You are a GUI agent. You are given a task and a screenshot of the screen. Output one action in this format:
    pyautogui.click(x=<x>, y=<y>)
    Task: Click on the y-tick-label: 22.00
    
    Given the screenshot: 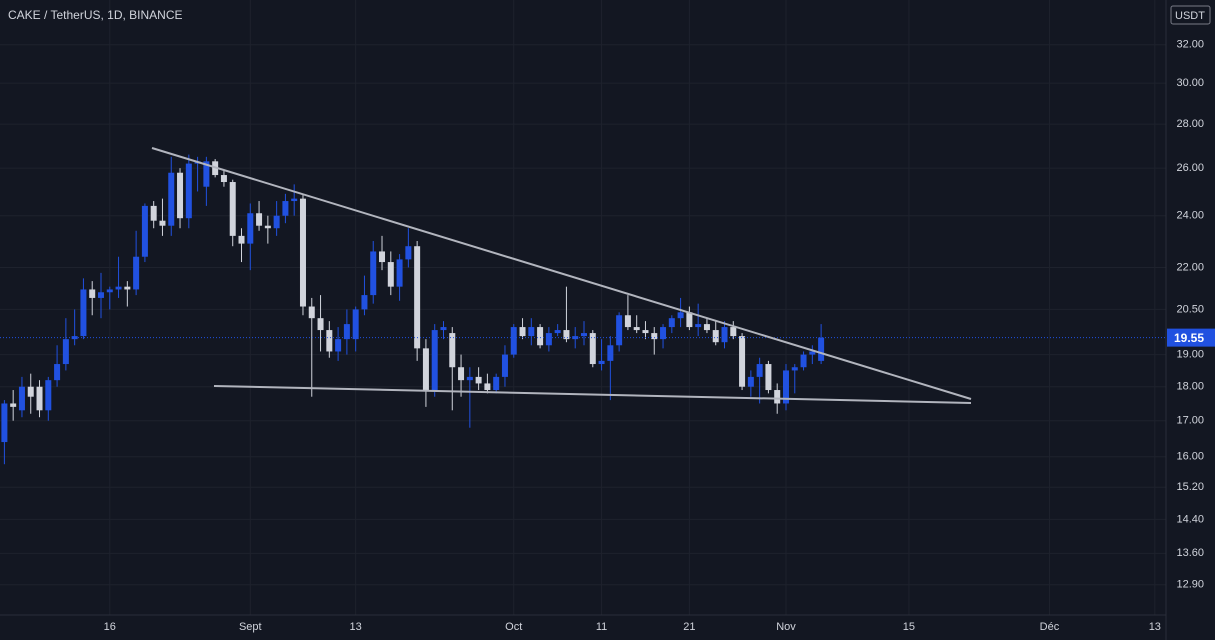 What is the action you would take?
    pyautogui.click(x=1190, y=267)
    